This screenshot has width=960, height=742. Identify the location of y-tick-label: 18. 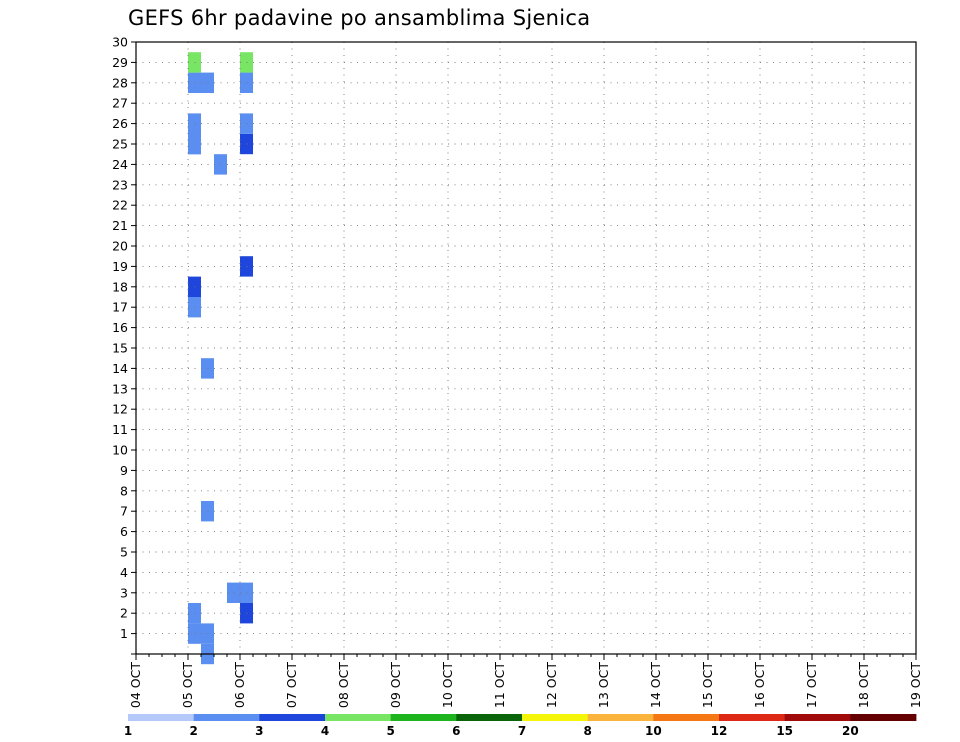
(120, 286).